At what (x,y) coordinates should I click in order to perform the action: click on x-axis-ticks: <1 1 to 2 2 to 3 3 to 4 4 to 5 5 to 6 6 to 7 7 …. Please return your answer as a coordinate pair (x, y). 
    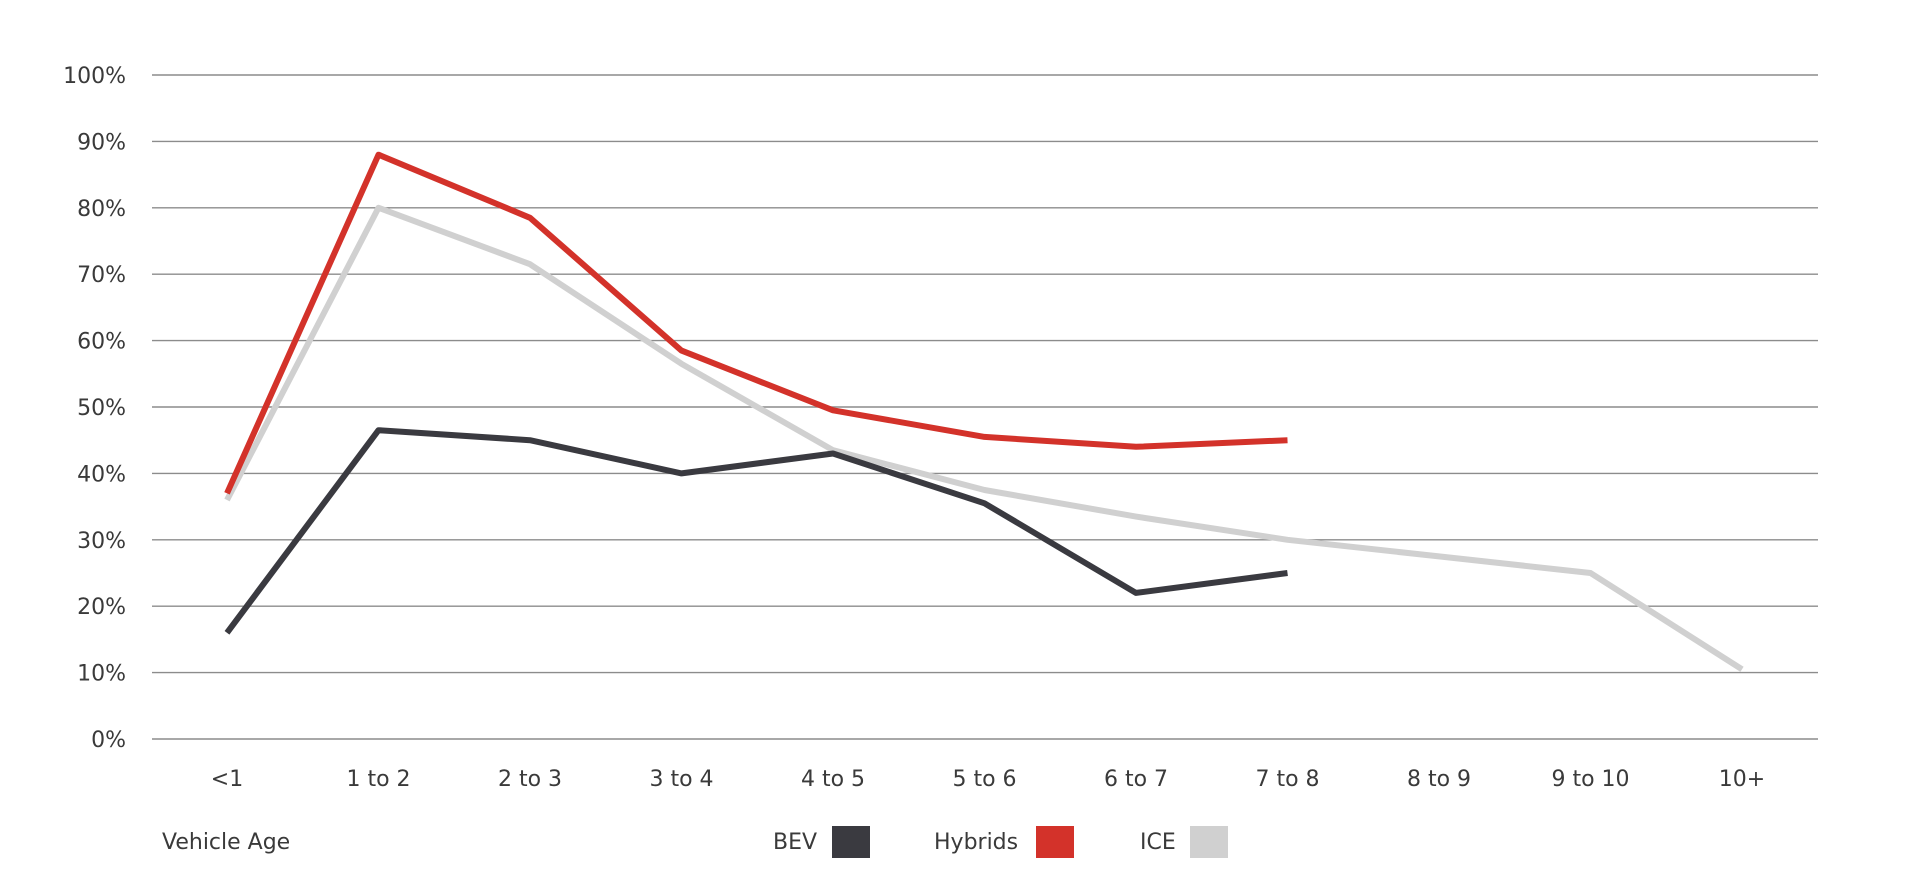
    Looking at the image, I should click on (988, 779).